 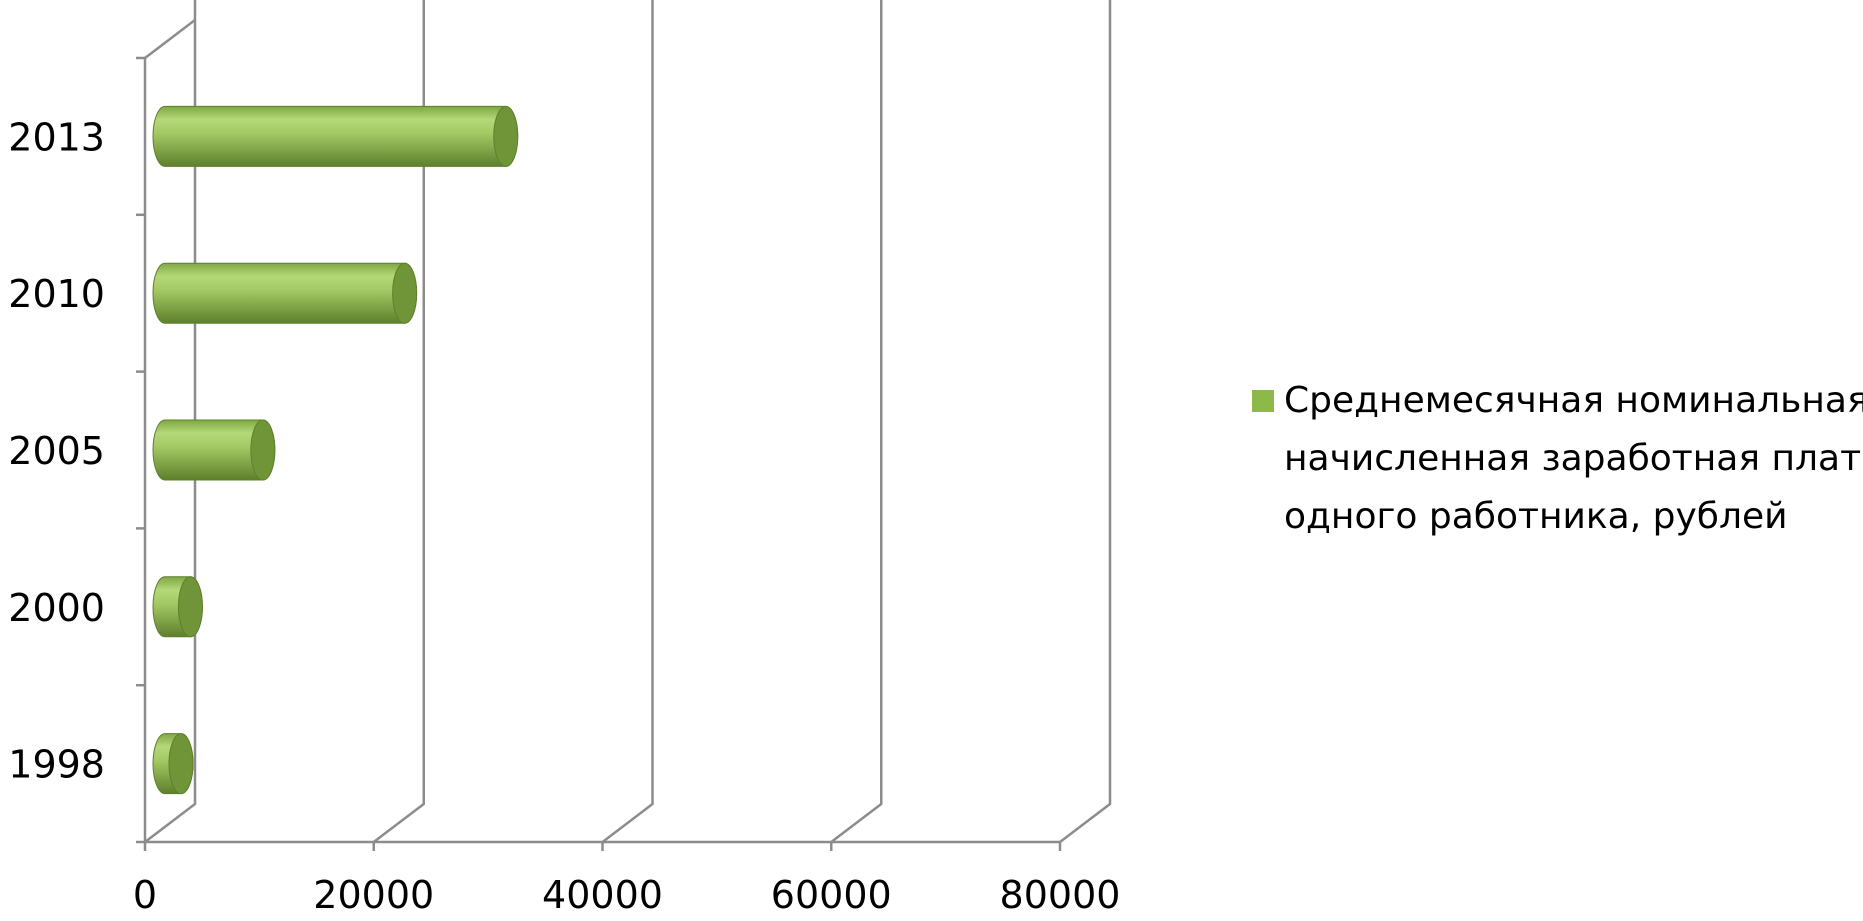 I want to click on bar-2010, so click(x=285, y=293).